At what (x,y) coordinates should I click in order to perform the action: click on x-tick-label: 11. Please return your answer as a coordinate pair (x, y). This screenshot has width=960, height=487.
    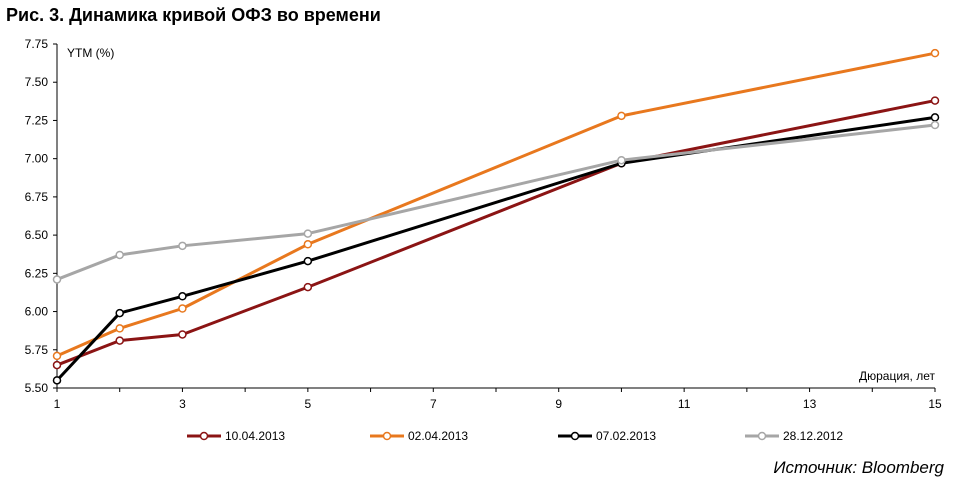
    Looking at the image, I should click on (684, 404).